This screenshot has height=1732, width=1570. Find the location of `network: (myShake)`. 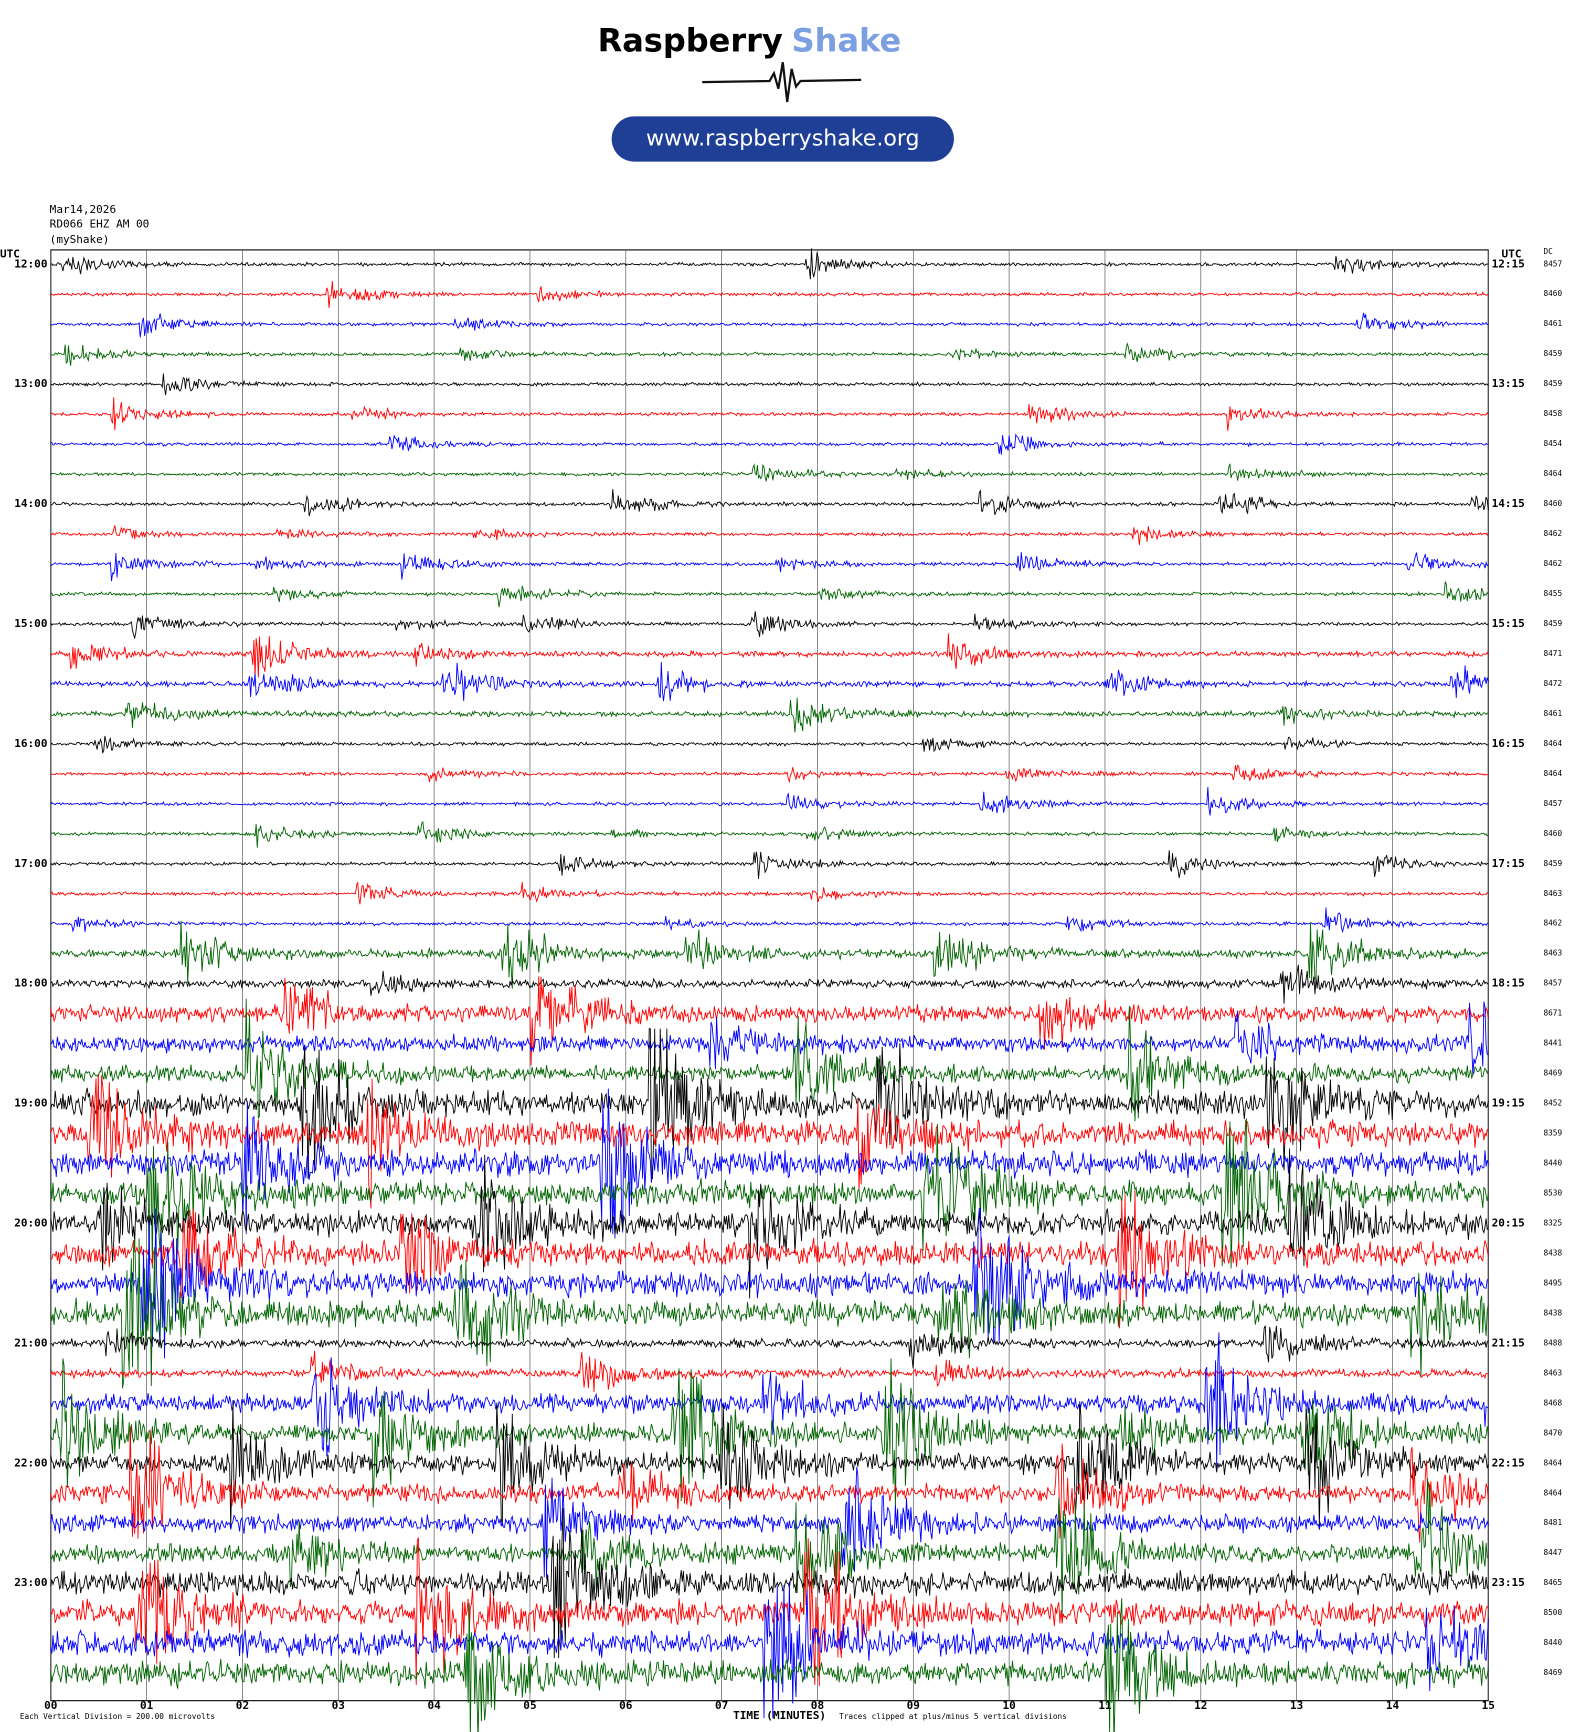

network: (myShake) is located at coordinates (80, 239).